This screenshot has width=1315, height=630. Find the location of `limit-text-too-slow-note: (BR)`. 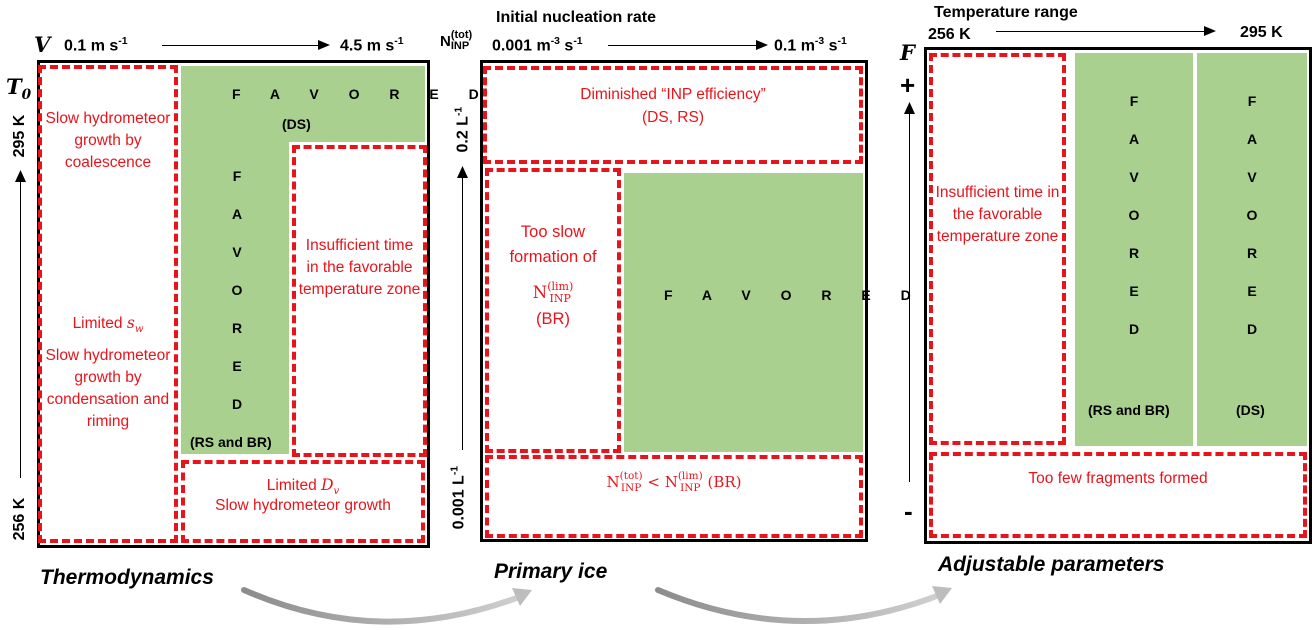

limit-text-too-slow-note: (BR) is located at coordinates (553, 319).